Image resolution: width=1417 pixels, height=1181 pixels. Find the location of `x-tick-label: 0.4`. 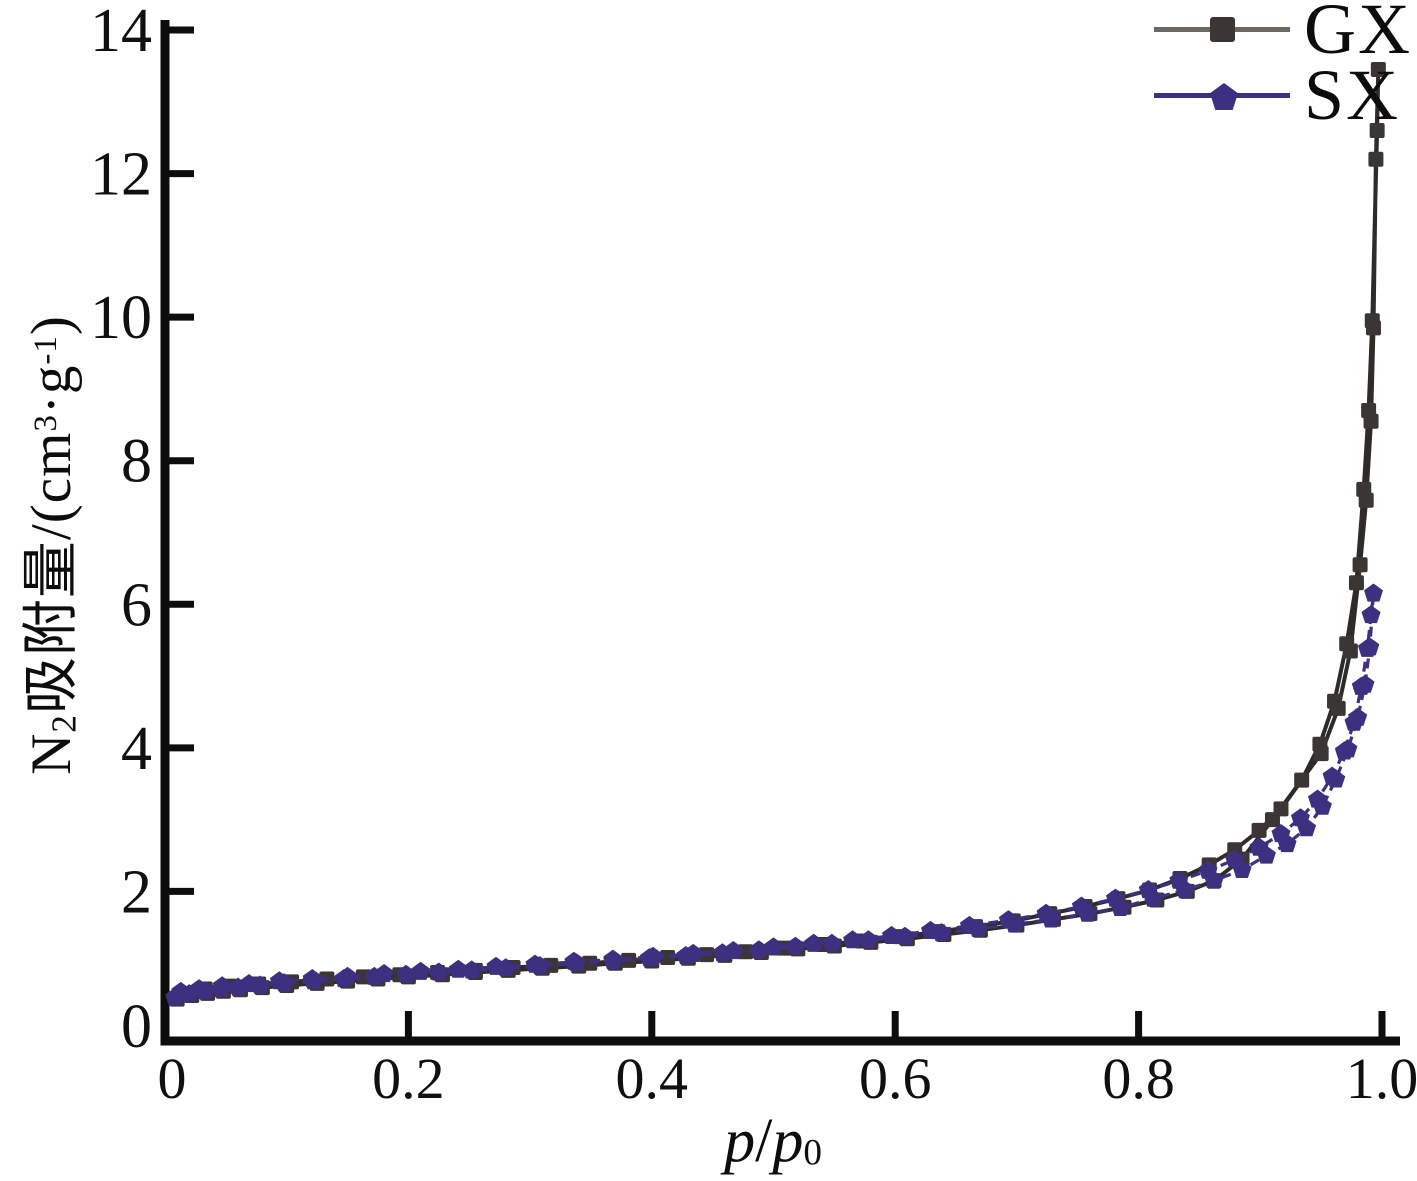

x-tick-label: 0.4 is located at coordinates (652, 1078).